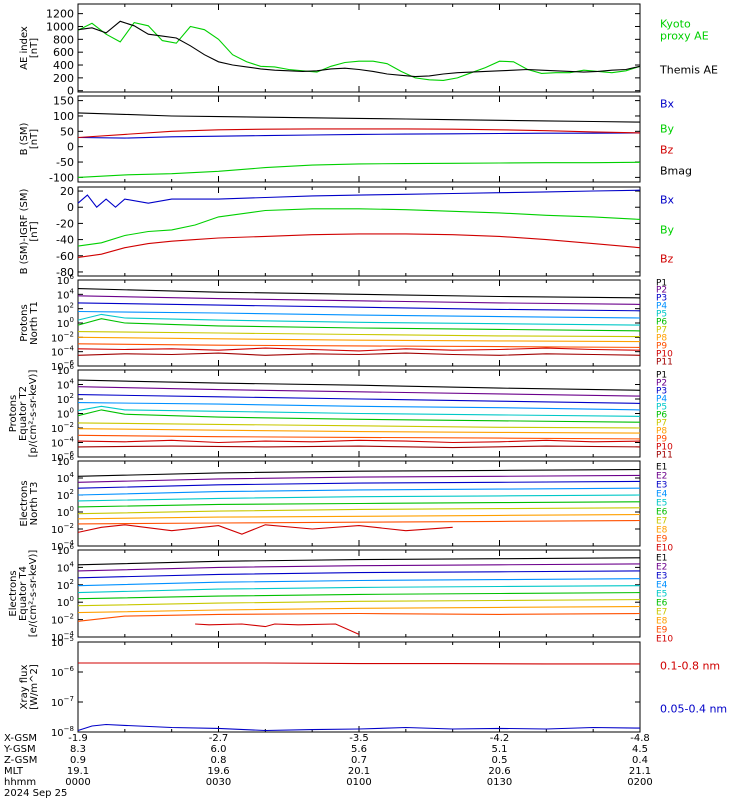 The width and height of the screenshot is (750, 800). I want to click on y-tick-label: -20, so click(65, 223).